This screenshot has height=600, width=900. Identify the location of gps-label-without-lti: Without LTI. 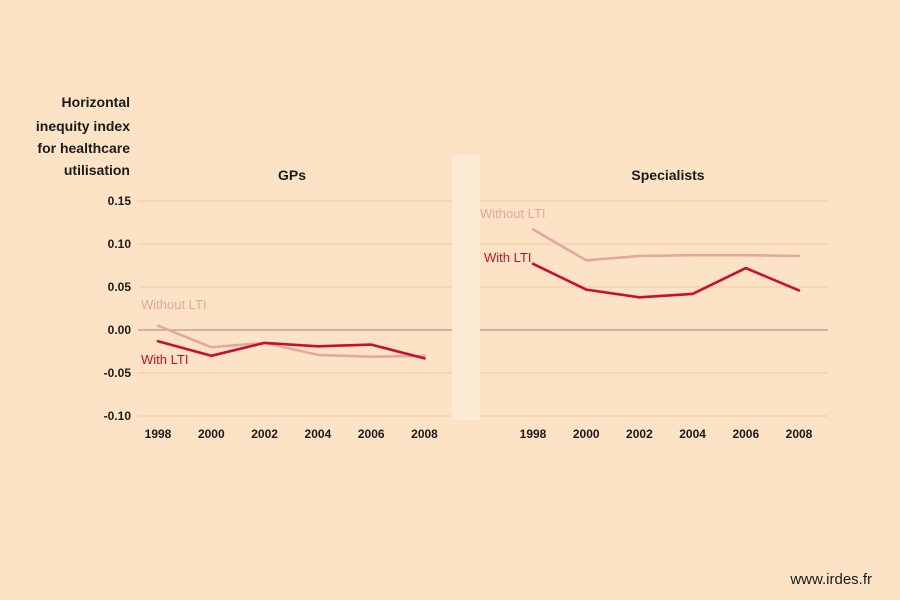
(174, 304).